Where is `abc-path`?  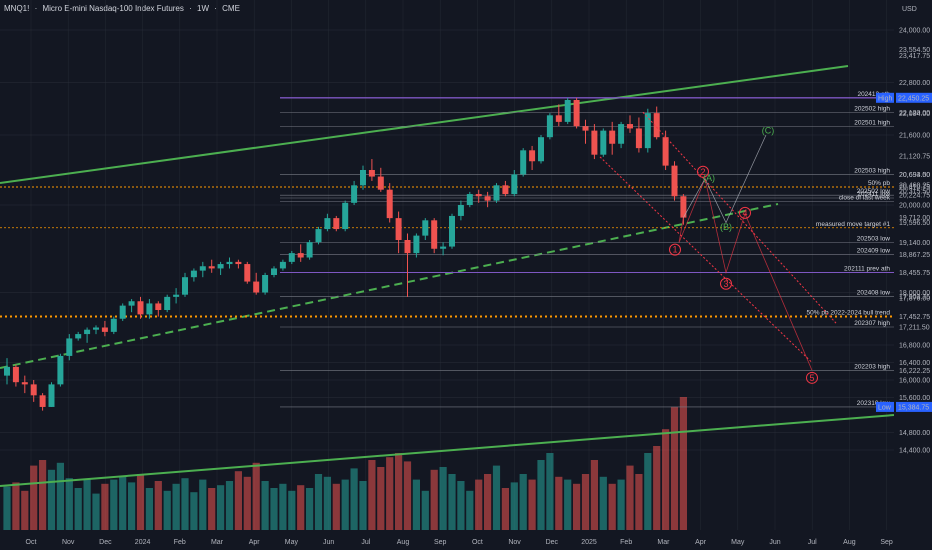 abc-path is located at coordinates (725, 179).